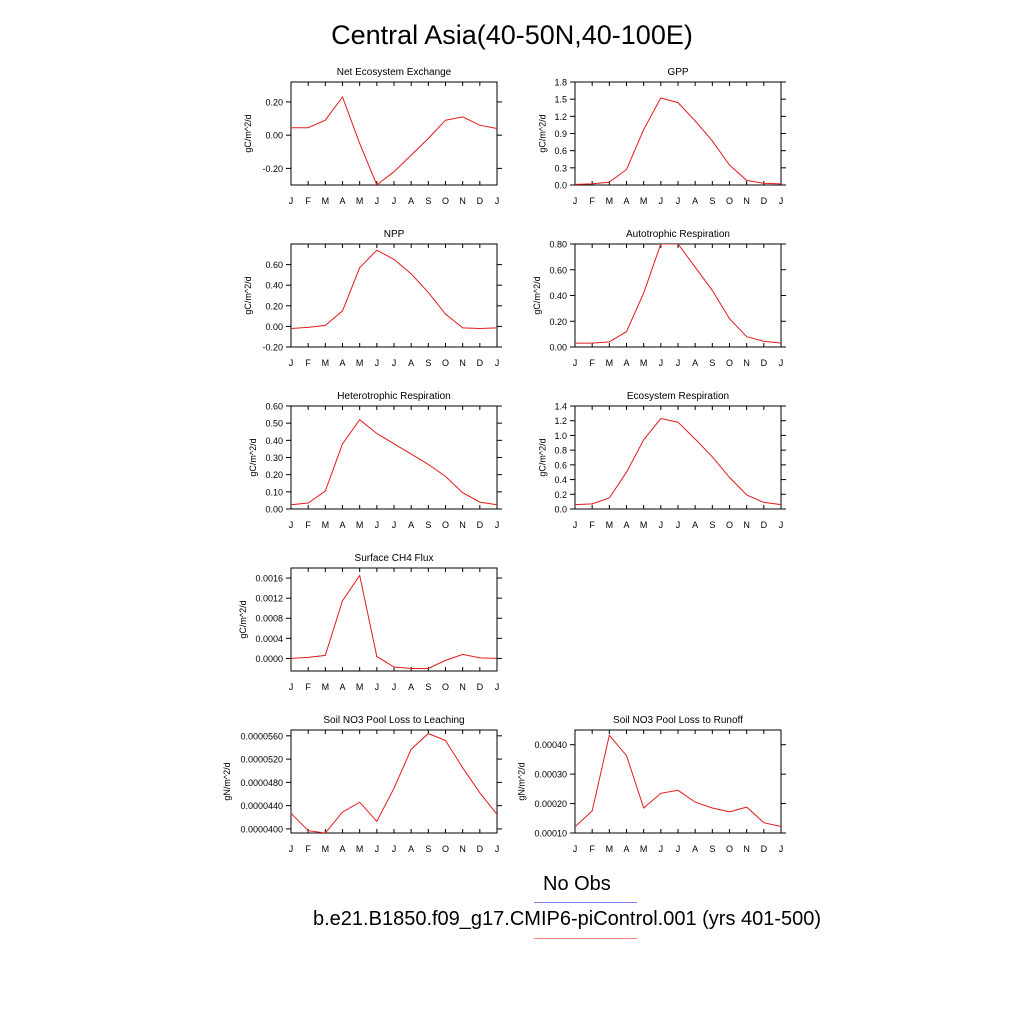  I want to click on y-tick-label: 0.0016, so click(269, 579).